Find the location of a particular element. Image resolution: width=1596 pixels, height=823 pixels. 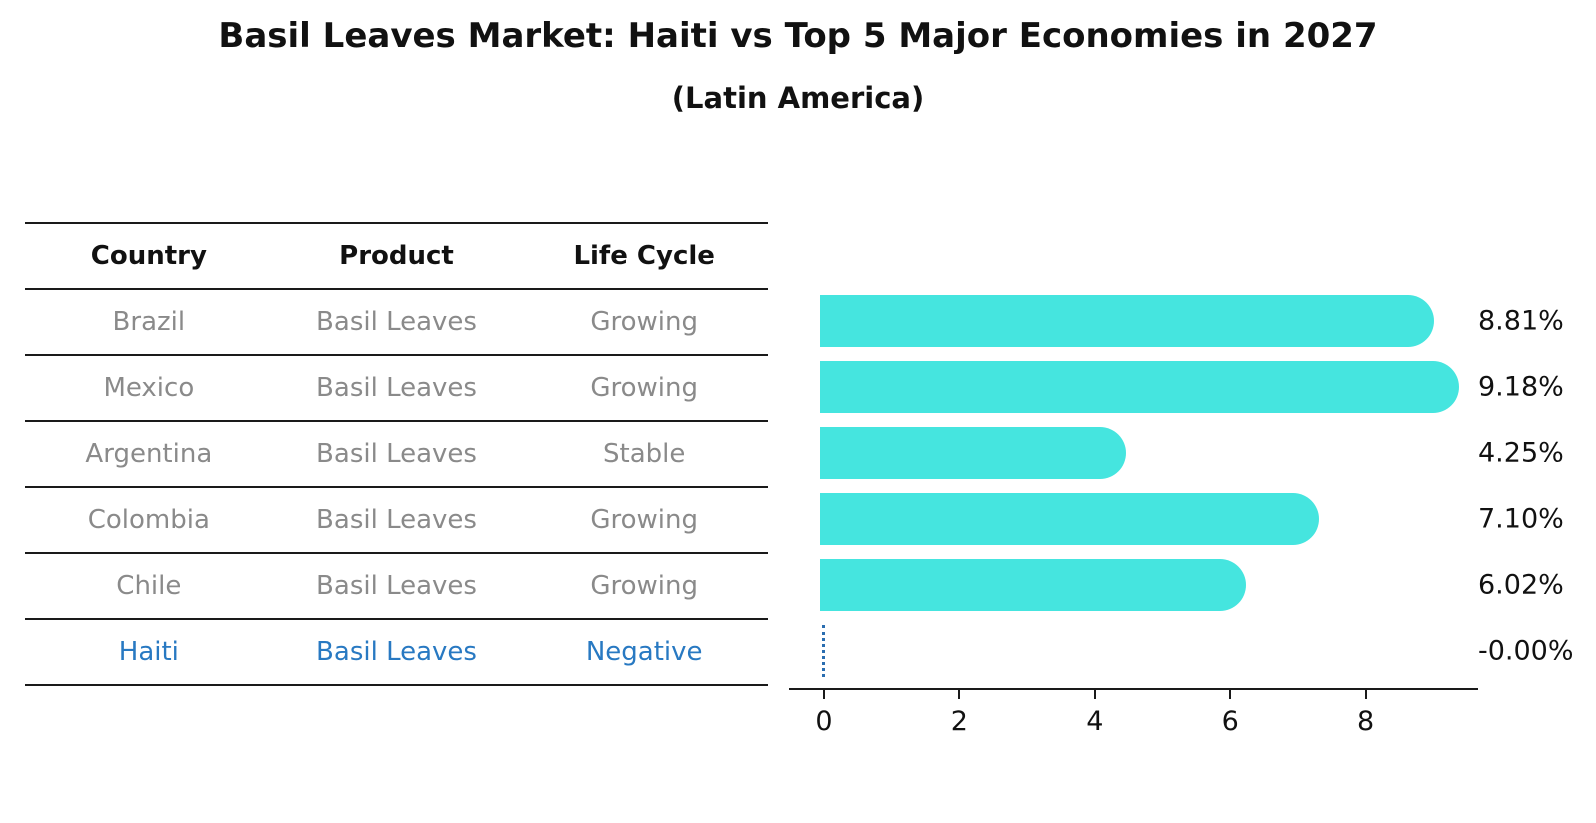

cell-country: Haiti is located at coordinates (148, 652).